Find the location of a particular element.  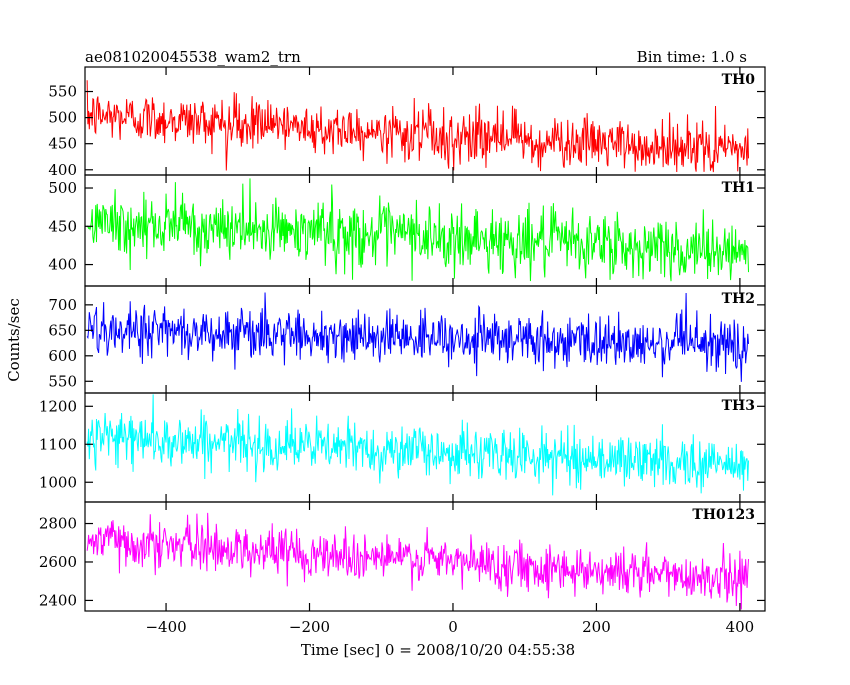

panel-th1: 400 450 500 TH1 is located at coordinates (407, 230).